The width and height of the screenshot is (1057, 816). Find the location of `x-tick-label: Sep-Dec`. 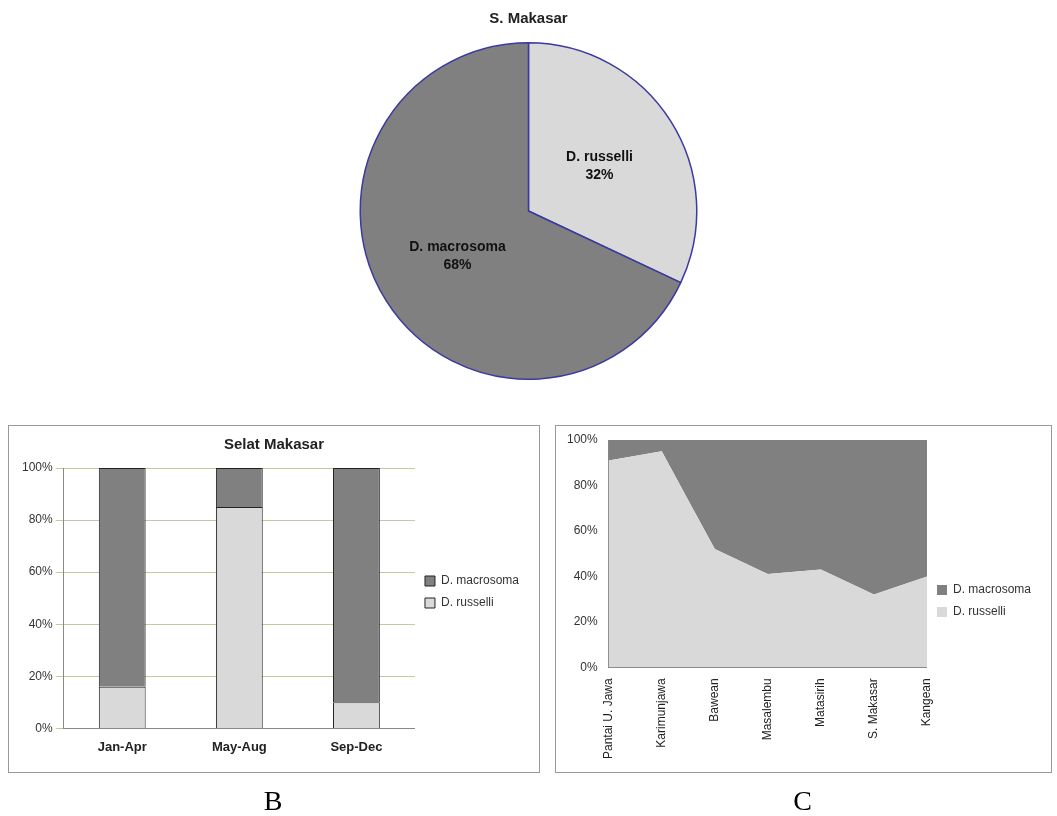

x-tick-label: Sep-Dec is located at coordinates (356, 746).